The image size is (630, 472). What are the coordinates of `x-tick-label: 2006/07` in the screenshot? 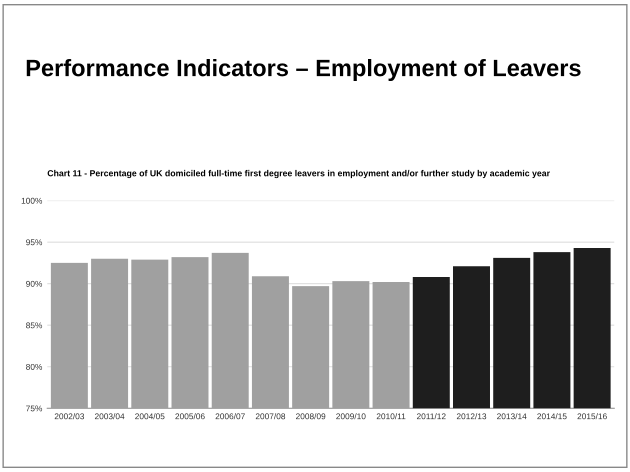 It's located at (230, 416).